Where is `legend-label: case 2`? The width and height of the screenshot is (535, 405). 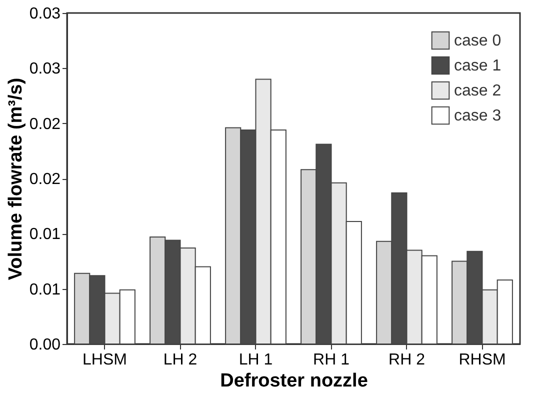 legend-label: case 2 is located at coordinates (478, 91).